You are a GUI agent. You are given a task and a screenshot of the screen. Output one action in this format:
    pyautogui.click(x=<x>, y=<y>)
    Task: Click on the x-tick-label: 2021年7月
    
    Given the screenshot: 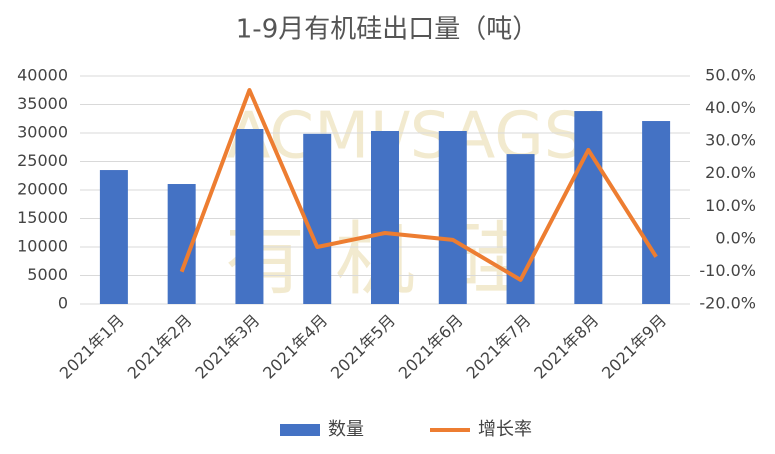 What is the action you would take?
    pyautogui.click(x=499, y=347)
    